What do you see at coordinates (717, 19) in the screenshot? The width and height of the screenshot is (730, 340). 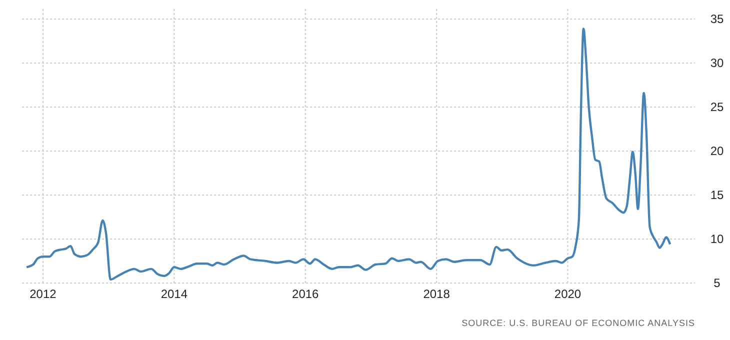 I see `y-tick-label: 35` at bounding box center [717, 19].